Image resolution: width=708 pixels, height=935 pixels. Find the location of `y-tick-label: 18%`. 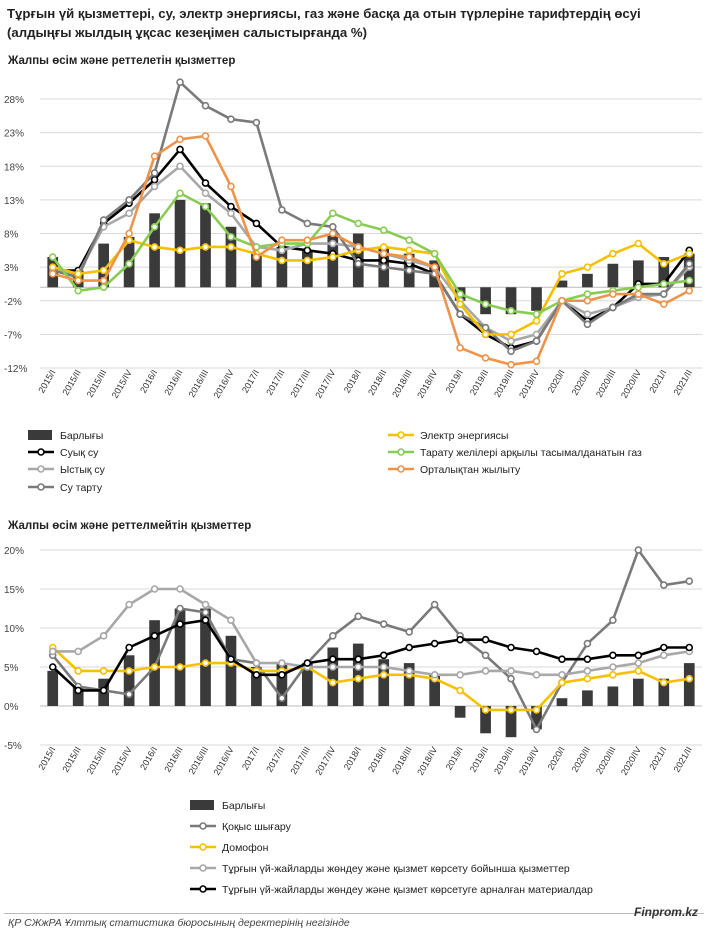

y-tick-label: 18% is located at coordinates (14, 167).